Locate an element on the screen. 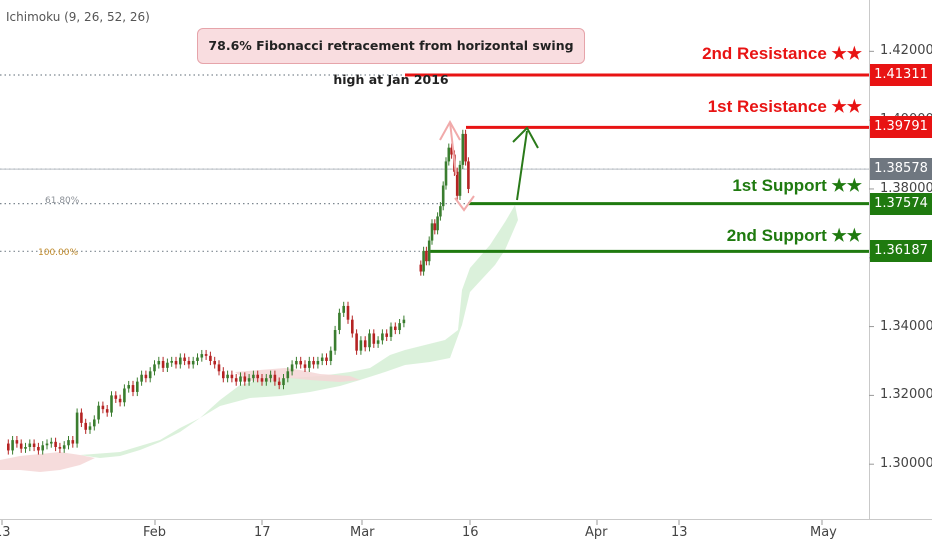 The height and width of the screenshot is (550, 932). price-tick-label: 1.38000 is located at coordinates (906, 188).